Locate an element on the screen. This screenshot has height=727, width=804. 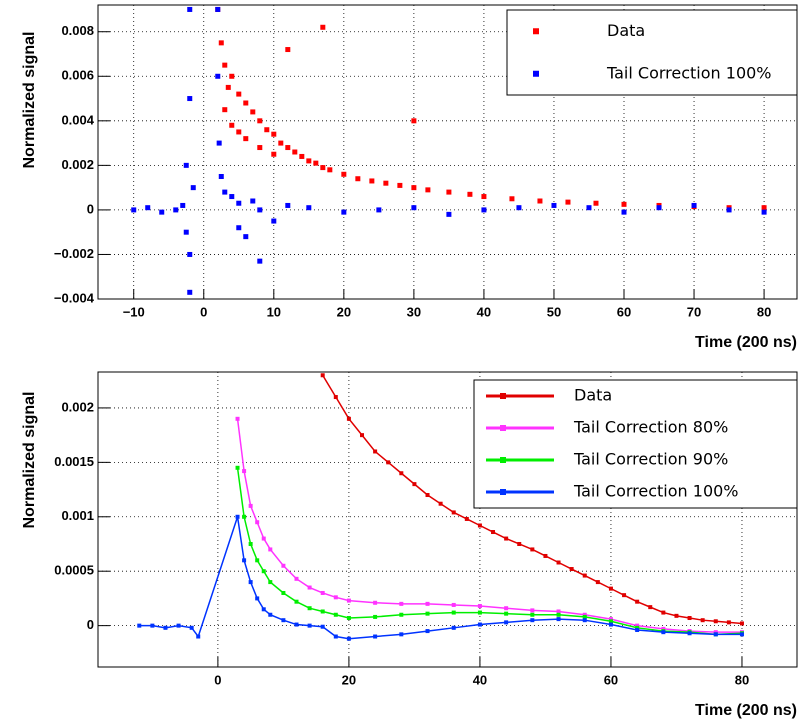
y-tick-label: 0 is located at coordinates (90, 624).